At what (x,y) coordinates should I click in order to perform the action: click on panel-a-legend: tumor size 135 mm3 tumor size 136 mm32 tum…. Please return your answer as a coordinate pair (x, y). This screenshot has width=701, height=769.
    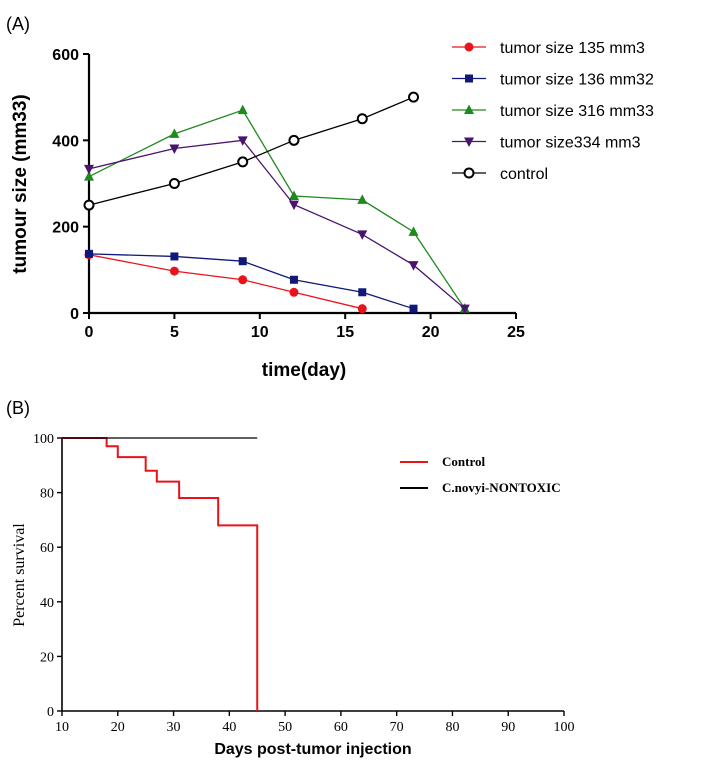
    Looking at the image, I should click on (553, 111).